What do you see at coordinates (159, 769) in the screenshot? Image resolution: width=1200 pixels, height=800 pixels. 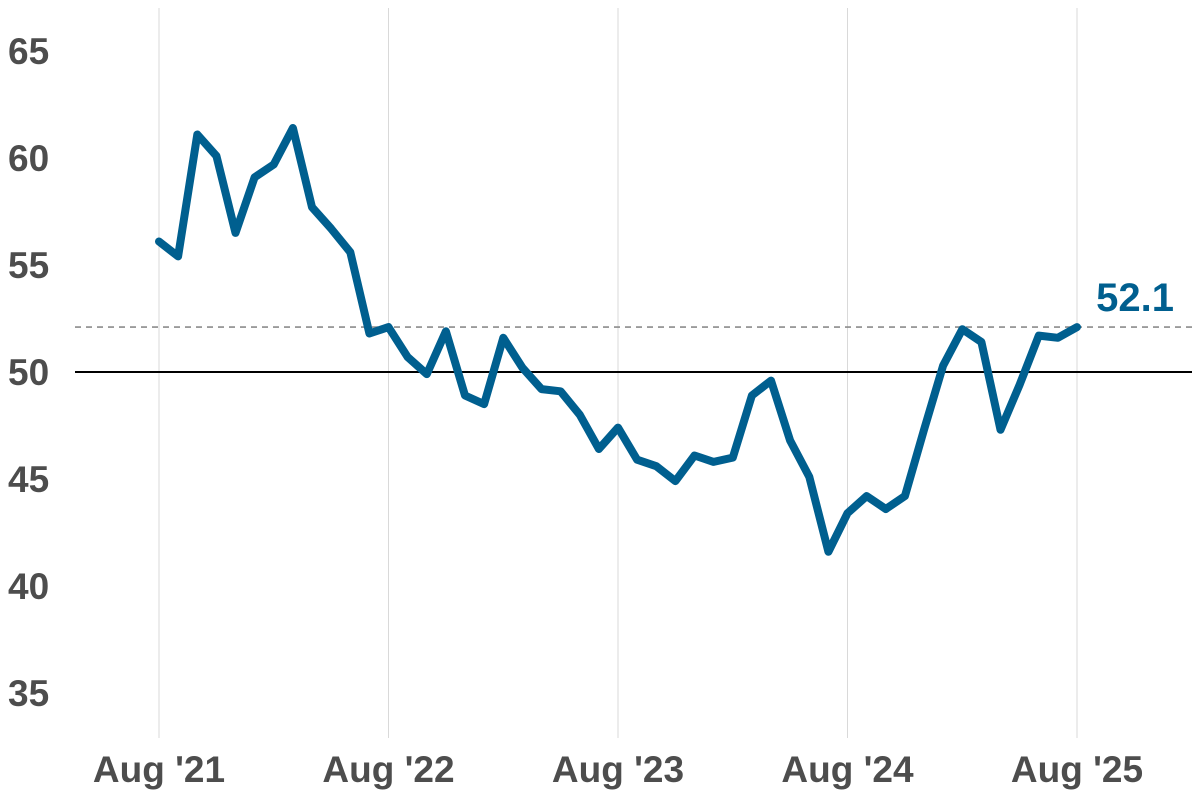 I see `x-tick-label: Aug '21` at bounding box center [159, 769].